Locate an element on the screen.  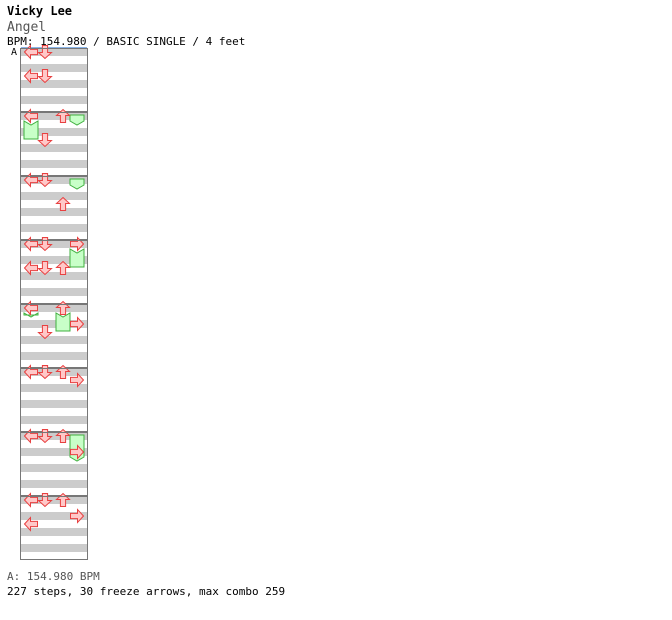
step-chart is located at coordinates (44, 280).